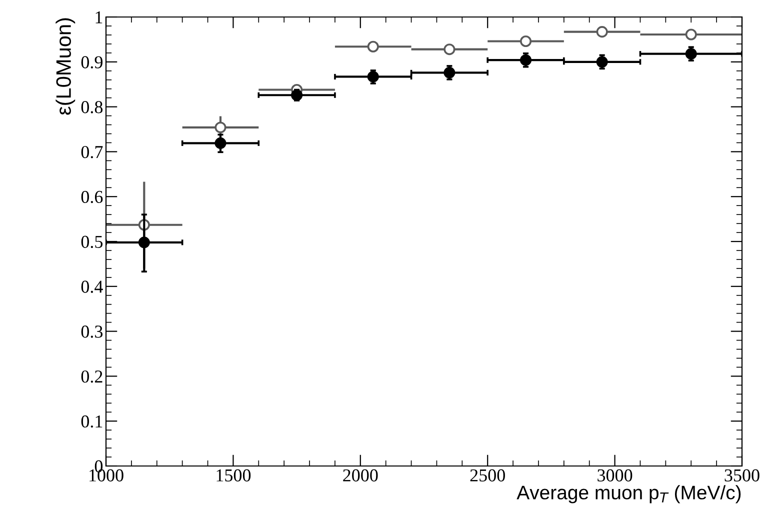 This screenshot has height=506, width=771. Describe the element at coordinates (360, 475) in the screenshot. I see `x-tick-label: 2000` at that location.